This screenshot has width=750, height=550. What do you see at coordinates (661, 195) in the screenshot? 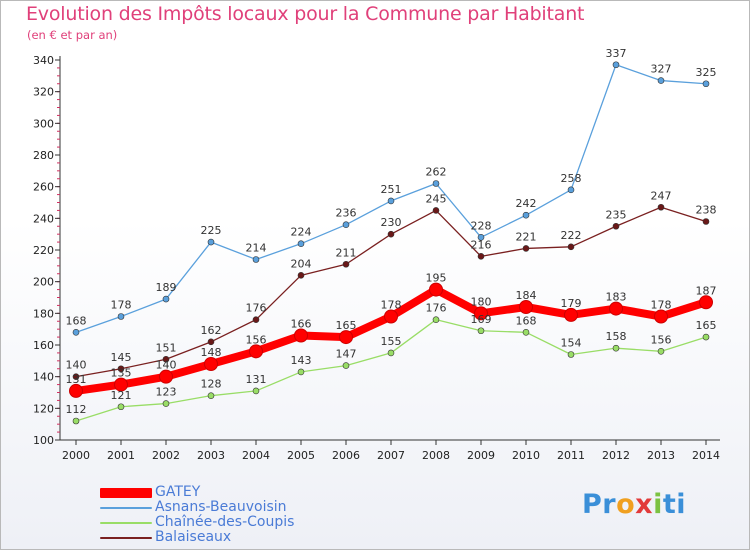
I see `data-label: 247` at bounding box center [661, 195].